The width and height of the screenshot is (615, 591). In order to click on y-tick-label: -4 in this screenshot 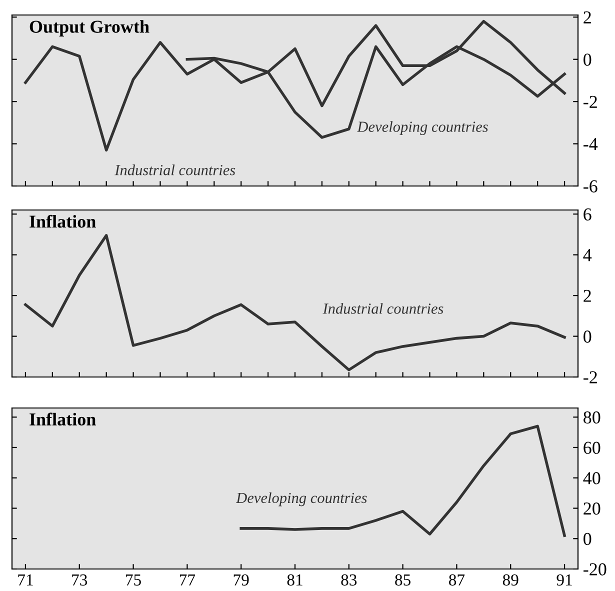, I will do `click(591, 144)`.